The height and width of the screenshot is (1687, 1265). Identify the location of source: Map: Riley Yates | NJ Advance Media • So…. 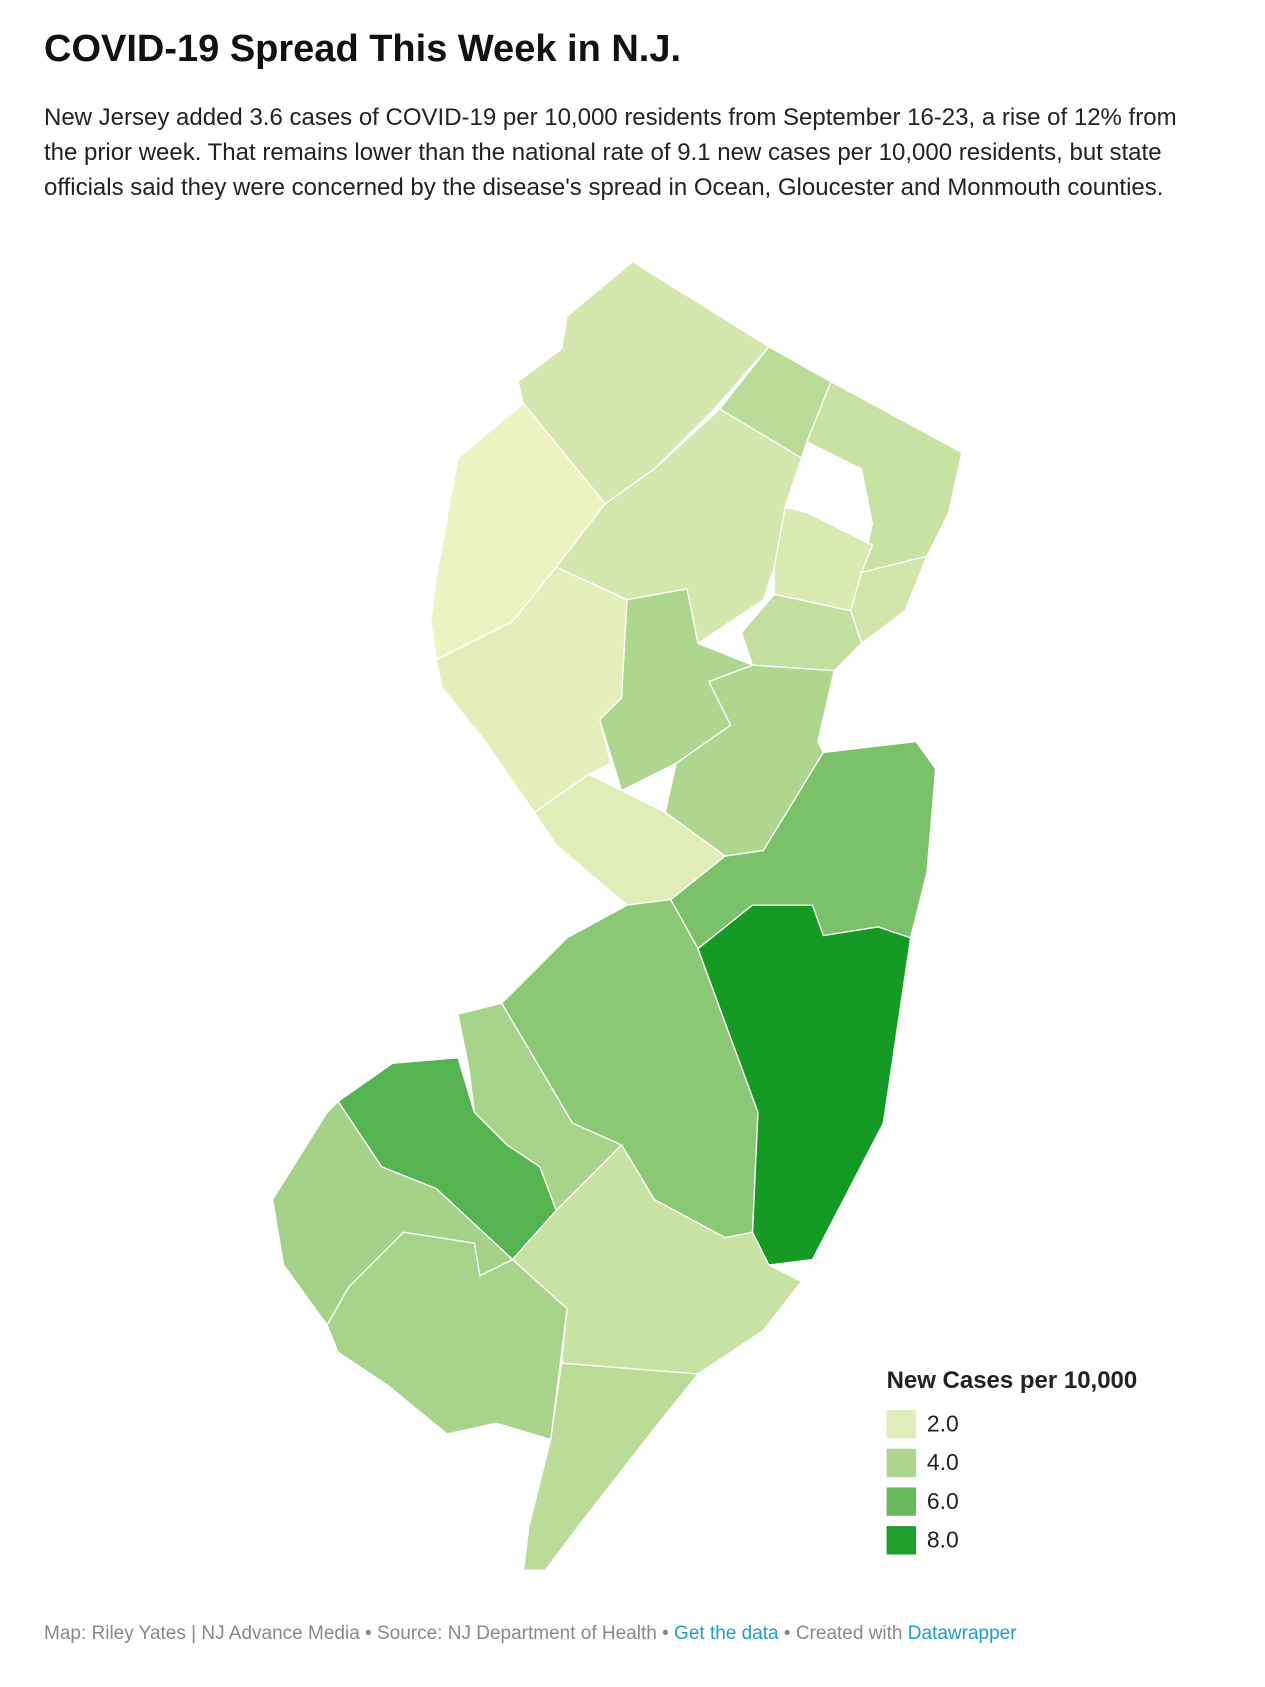
(356, 1633).